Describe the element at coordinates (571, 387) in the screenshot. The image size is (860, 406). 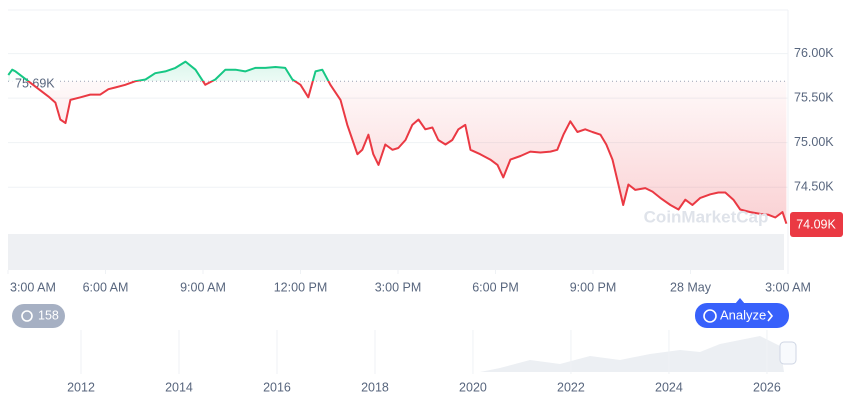
I see `navigator-tick-label: 2022` at that location.